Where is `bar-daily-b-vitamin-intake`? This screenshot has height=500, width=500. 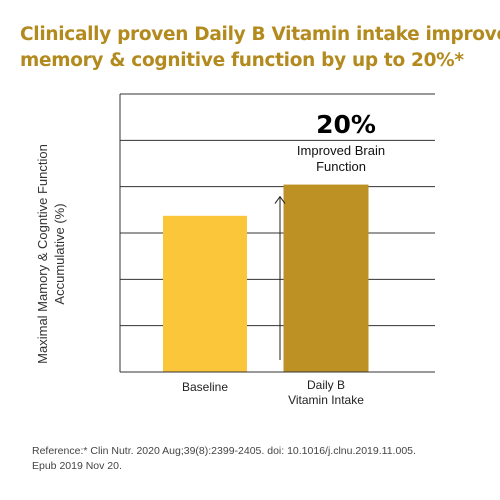
bar-daily-b-vitamin-intake is located at coordinates (326, 278).